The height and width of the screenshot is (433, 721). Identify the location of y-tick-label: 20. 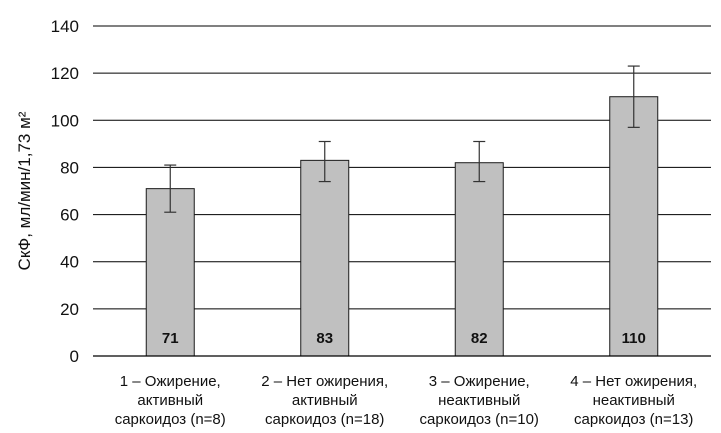
(69, 309).